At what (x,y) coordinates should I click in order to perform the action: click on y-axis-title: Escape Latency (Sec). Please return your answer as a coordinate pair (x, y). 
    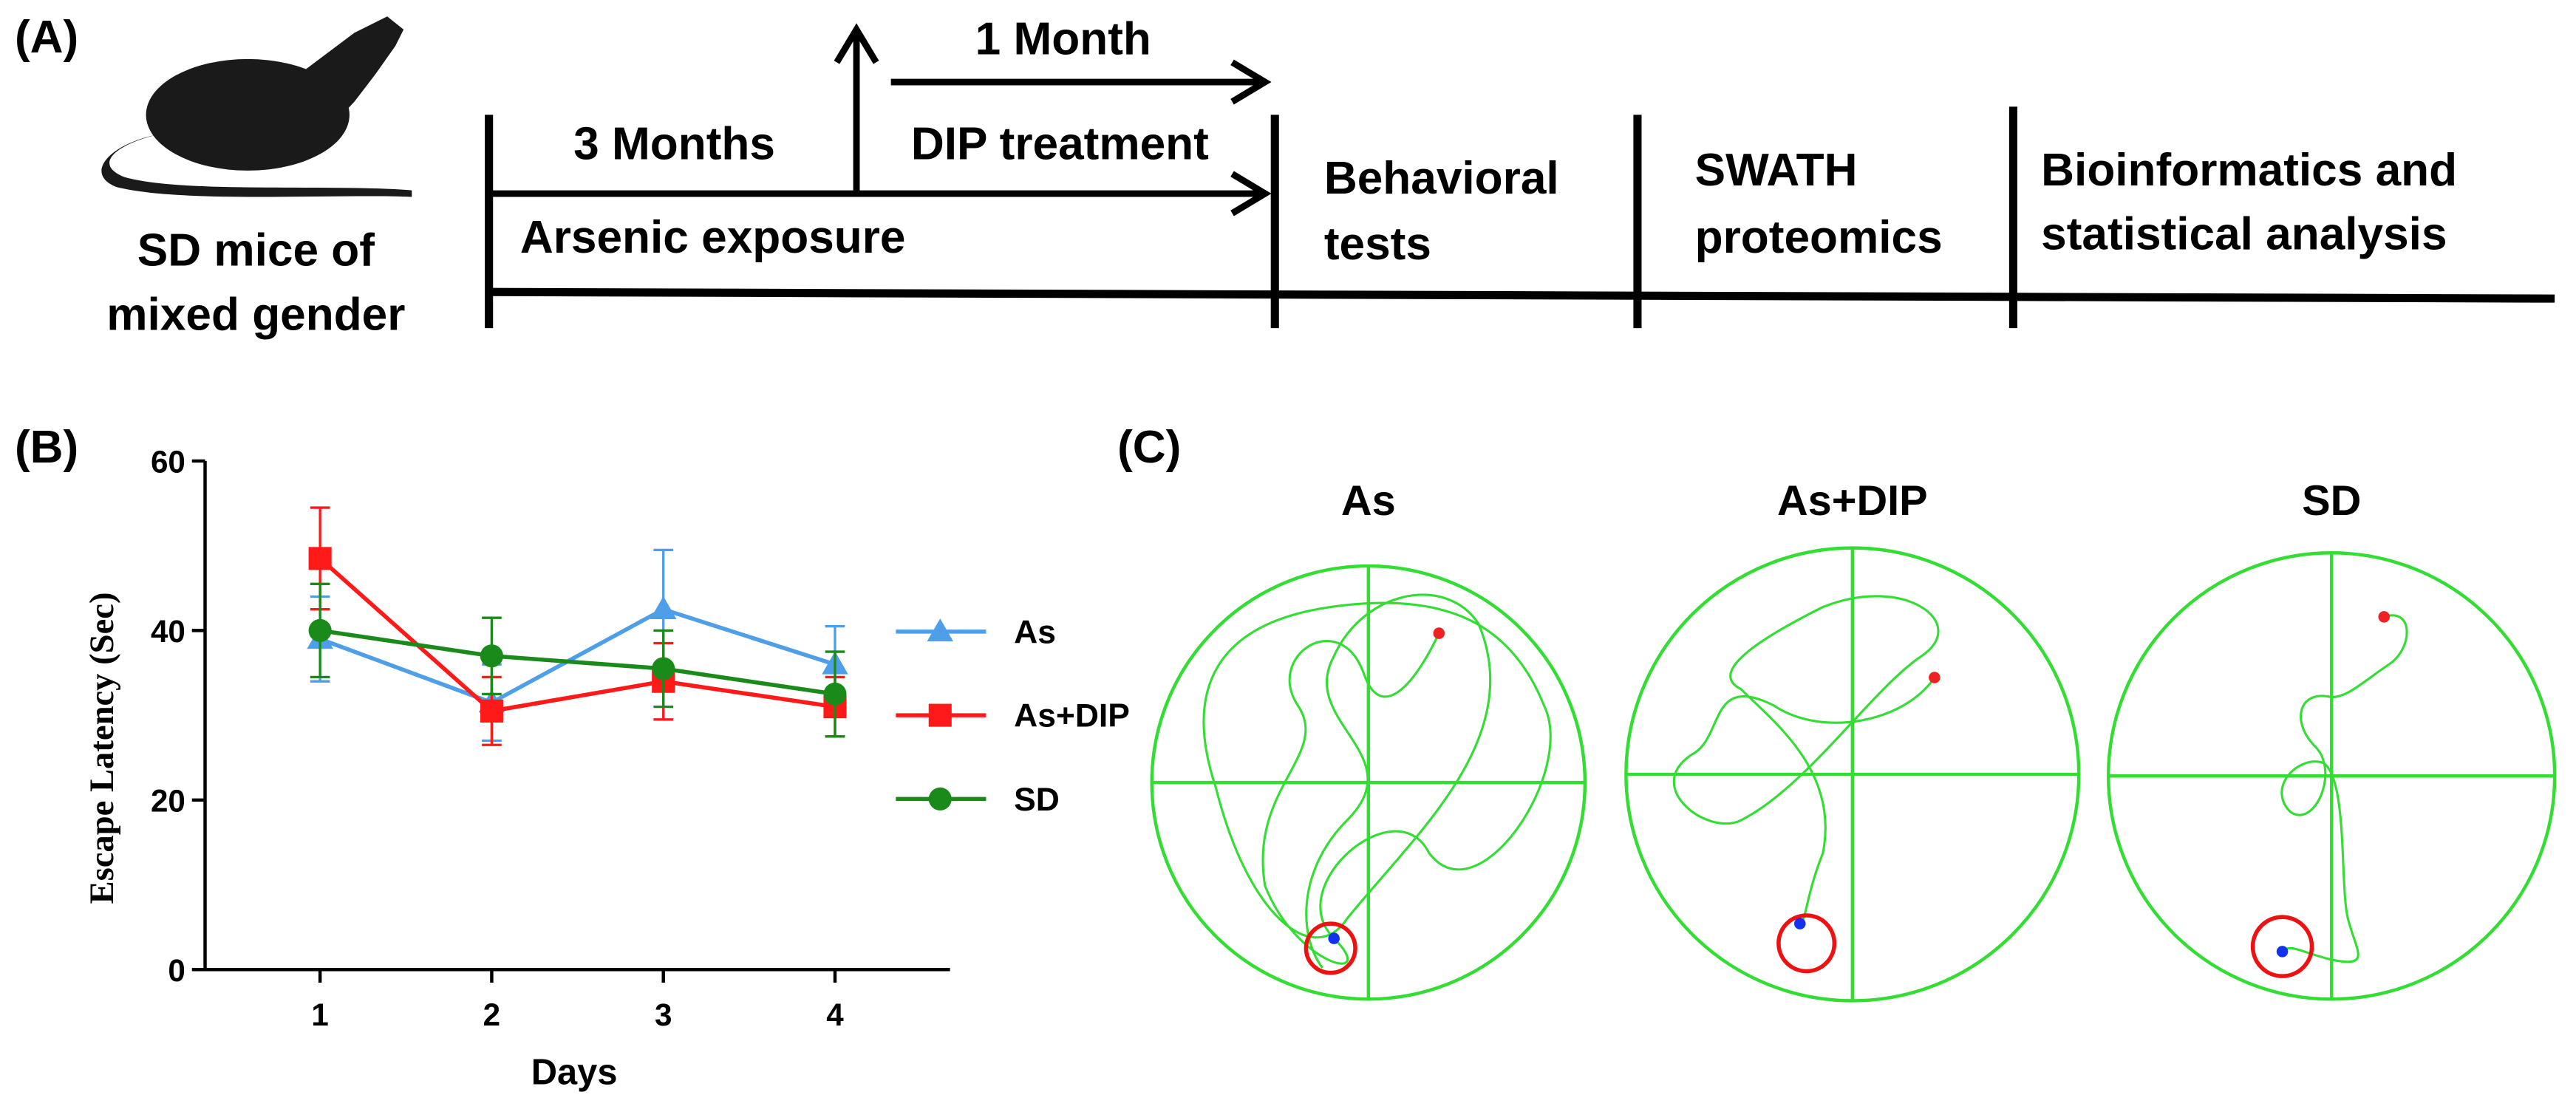
    Looking at the image, I should click on (102, 748).